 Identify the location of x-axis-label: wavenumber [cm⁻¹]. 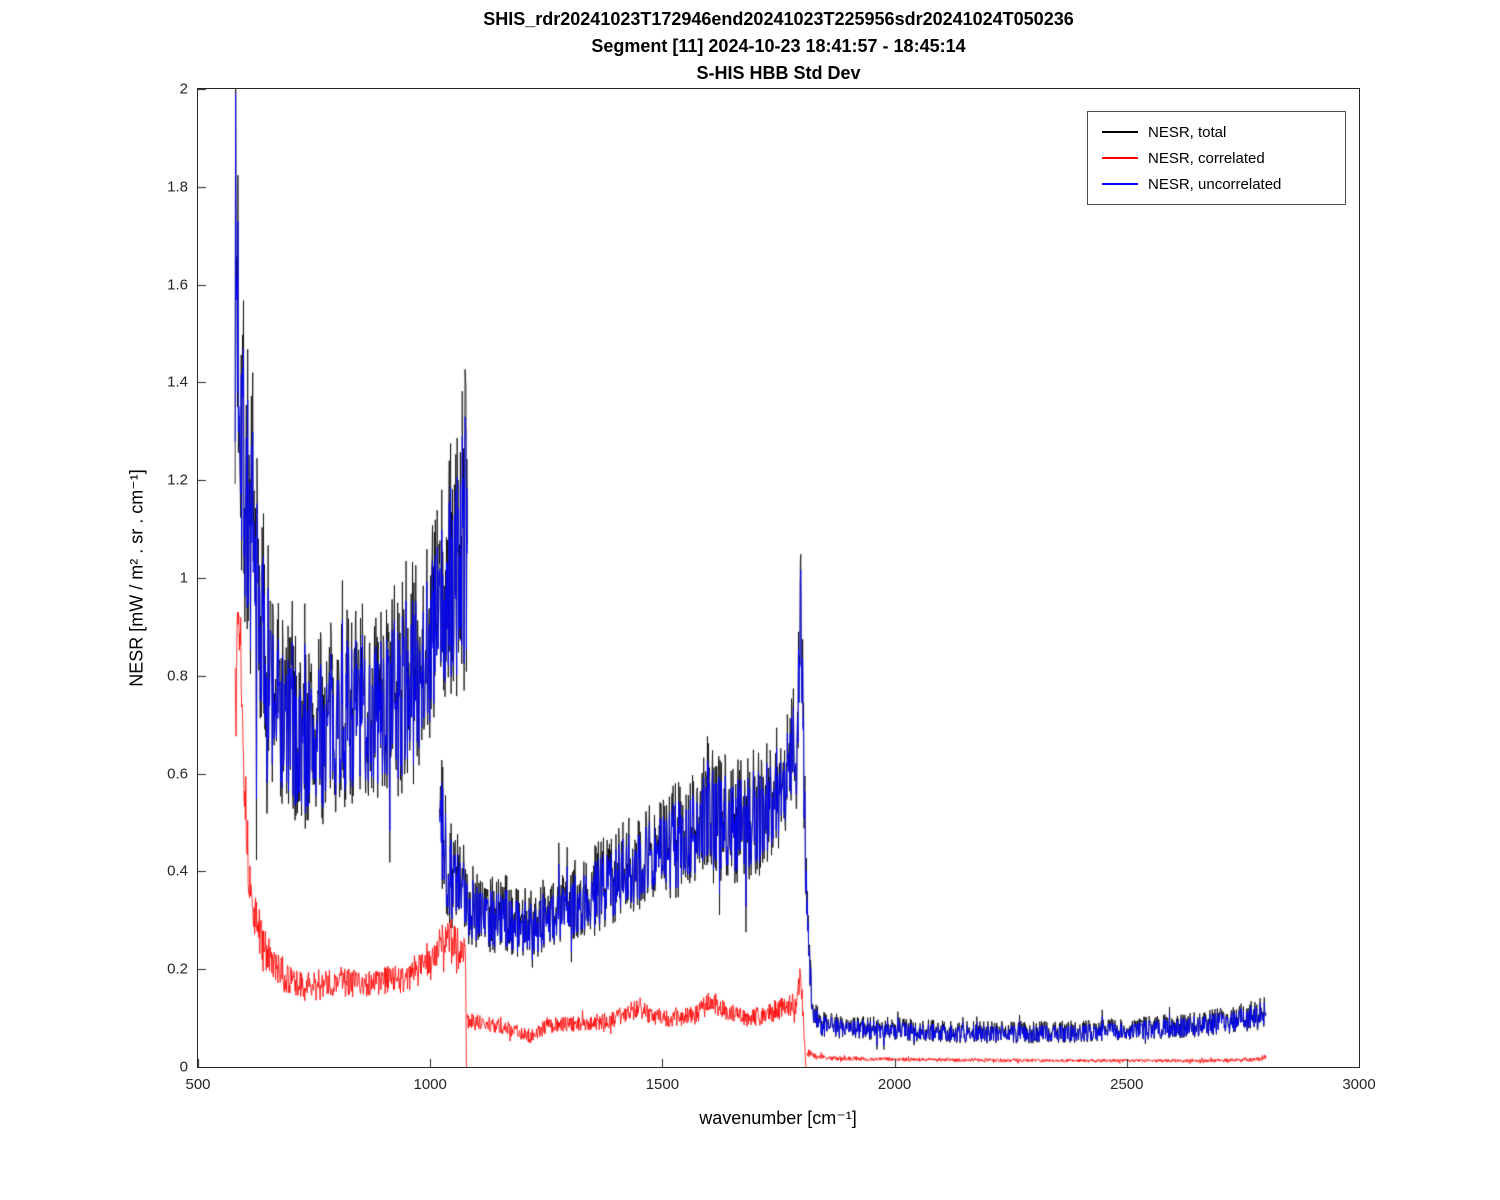
(778, 1118).